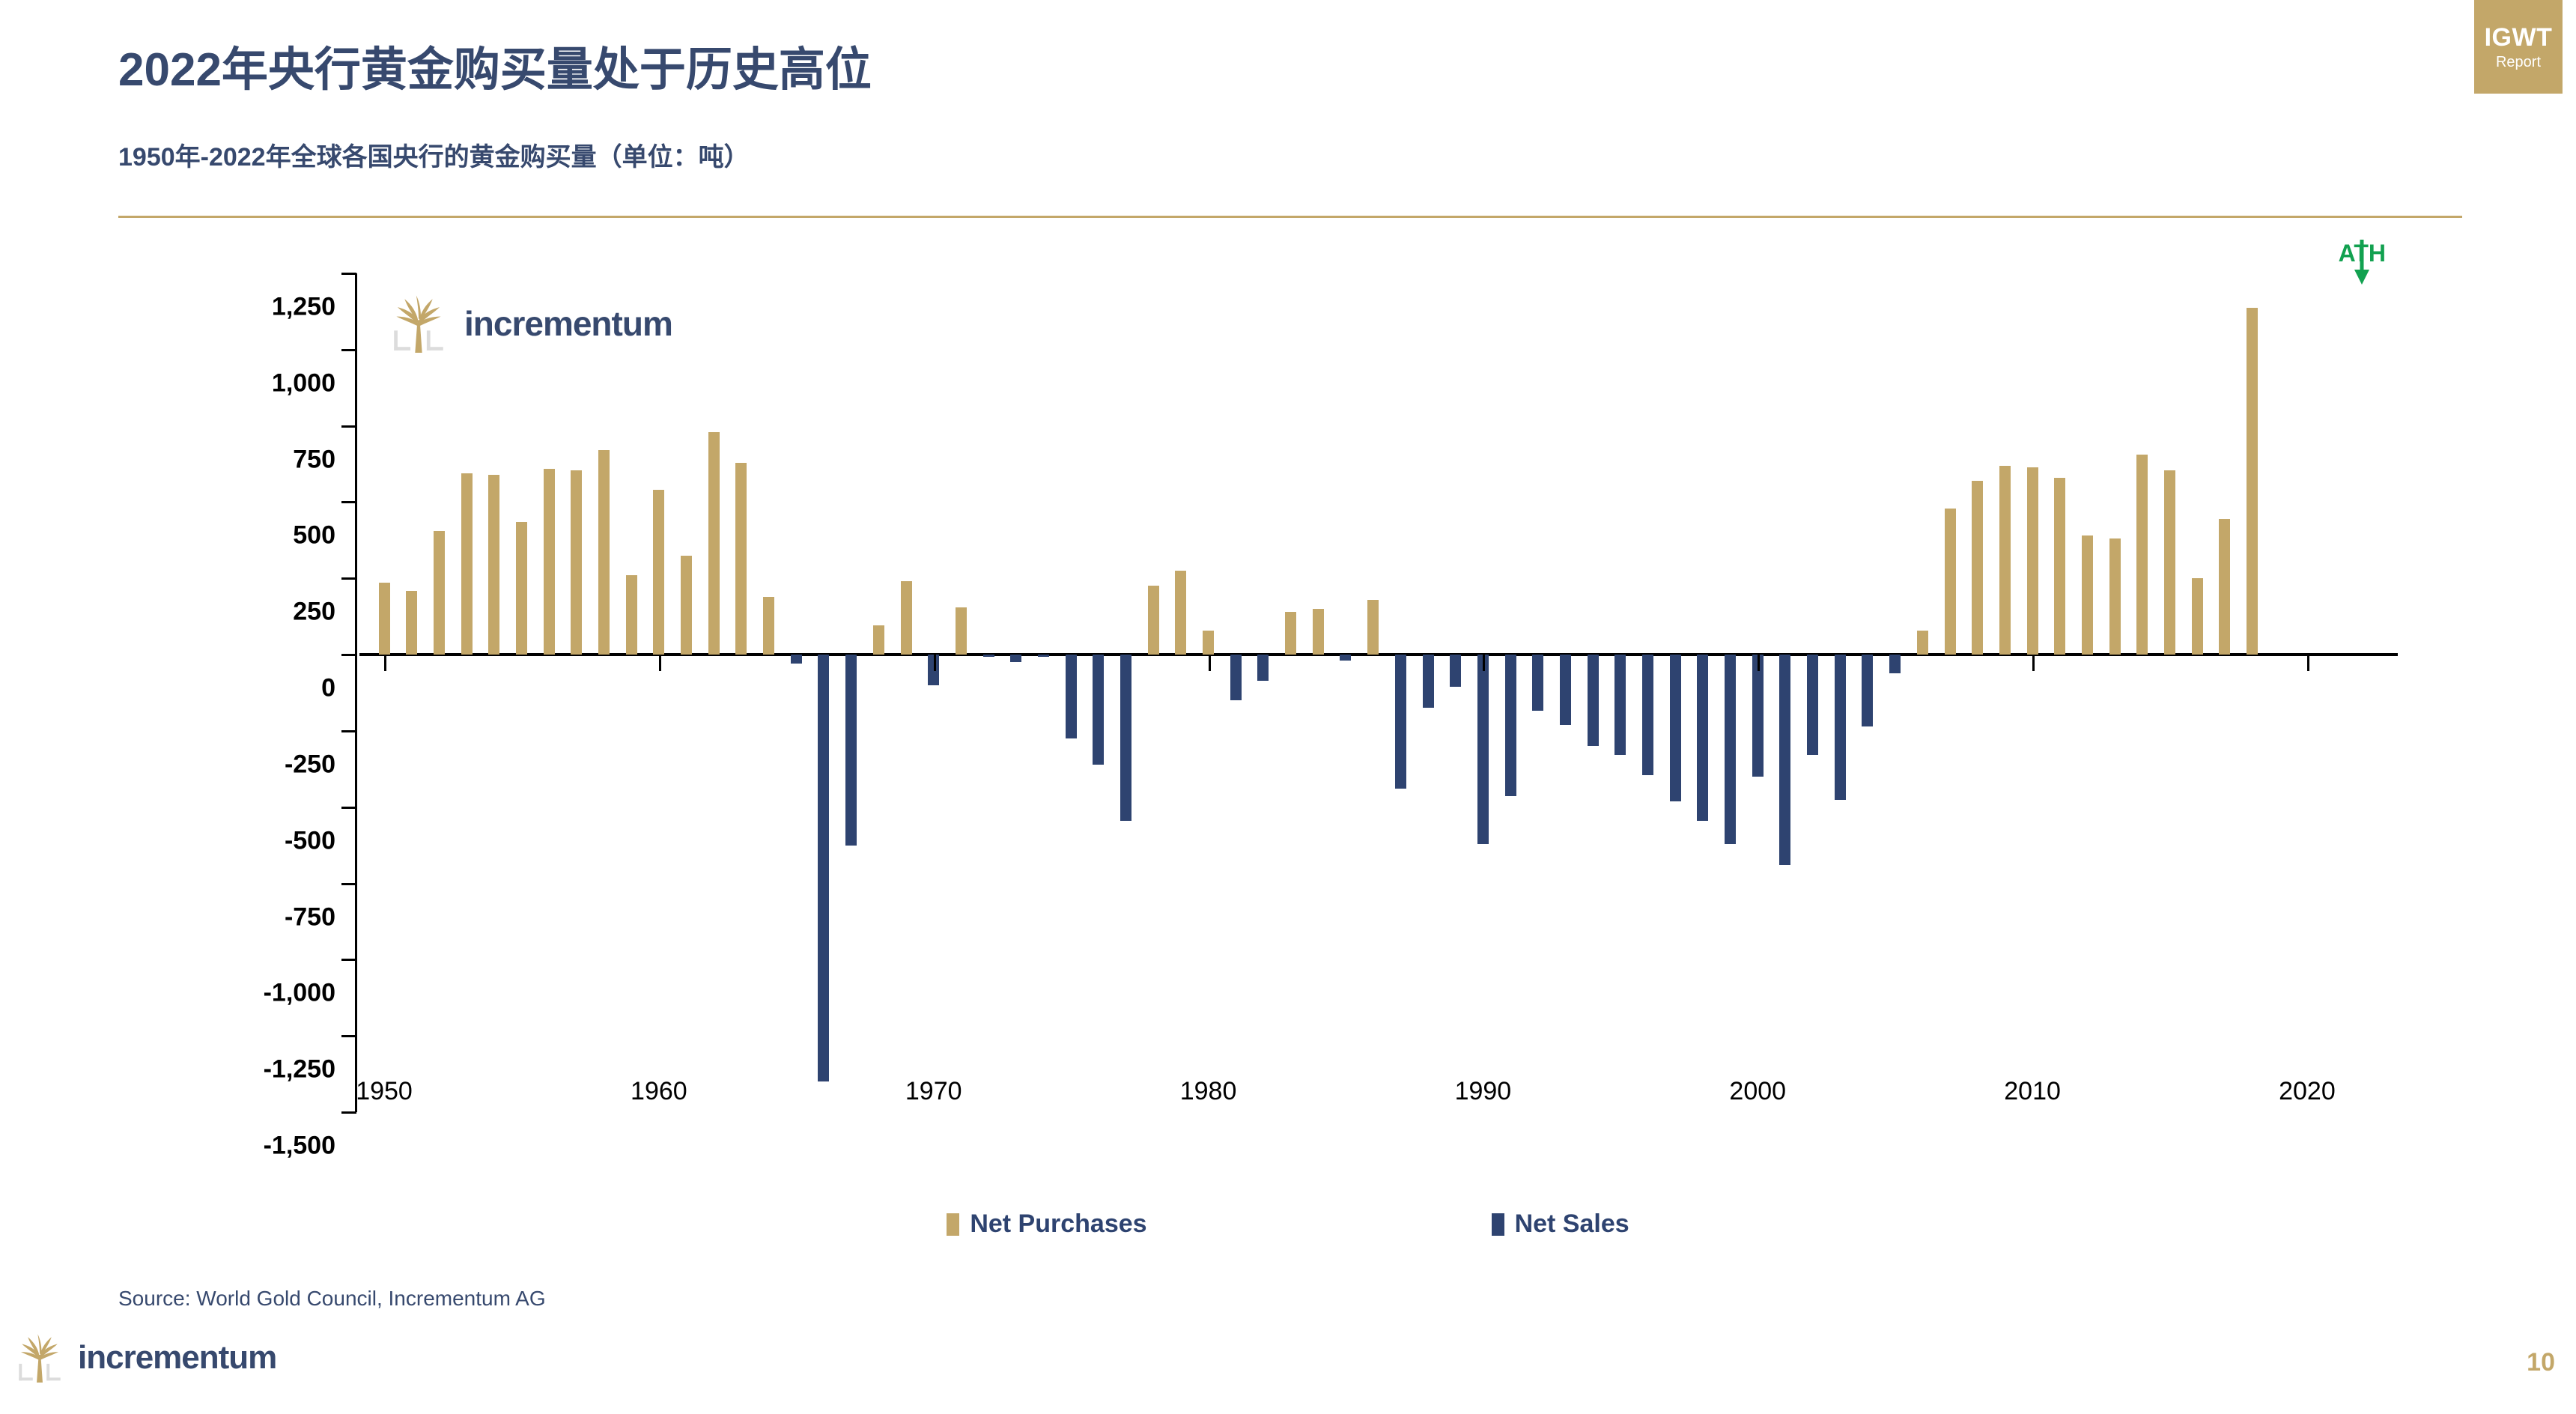 This screenshot has height=1414, width=2576. Describe the element at coordinates (2362, 265) in the screenshot. I see `ath-arrow-icon` at that location.